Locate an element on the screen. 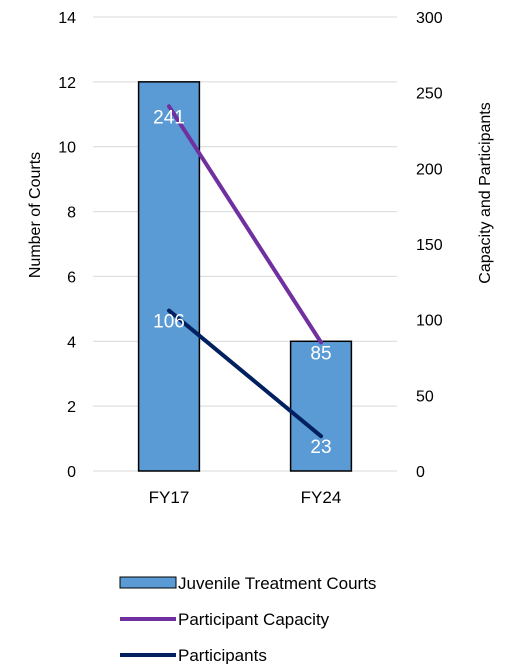  right-tick-label: 300 is located at coordinates (429, 18).